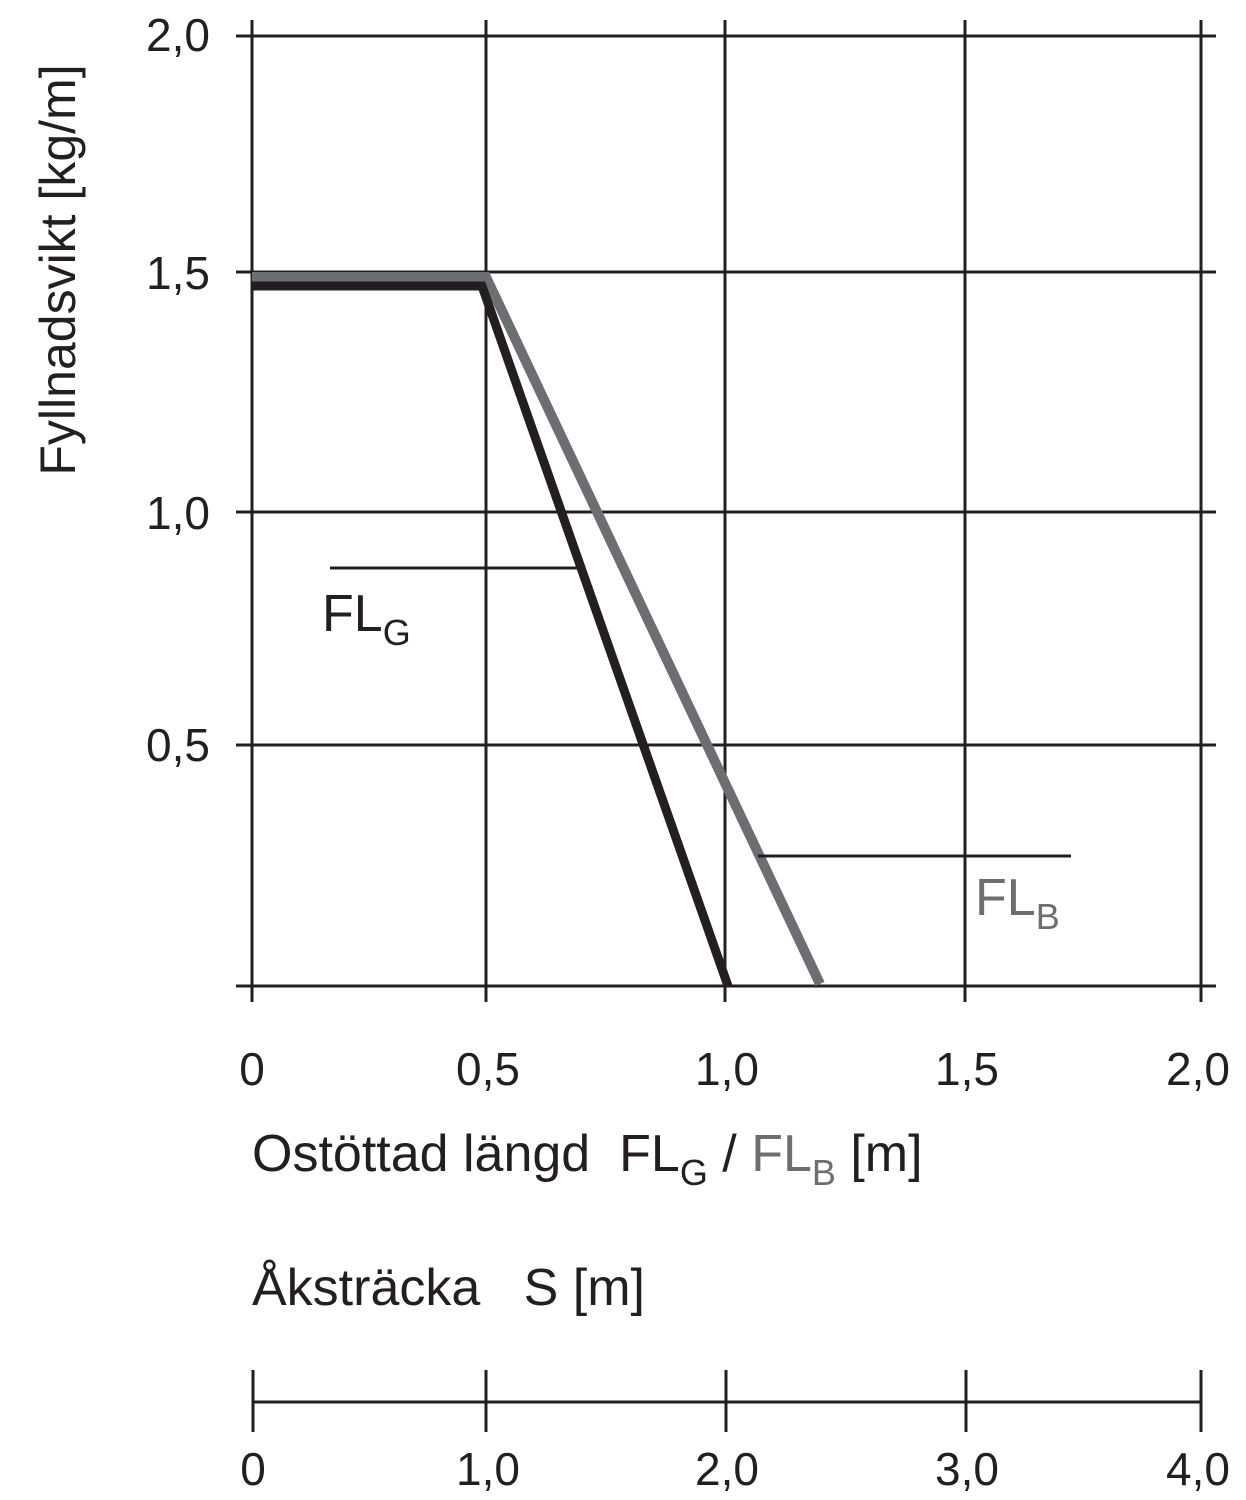 This screenshot has width=1246, height=1500. Describe the element at coordinates (178, 273) in the screenshot. I see `y-tick-label: 1,5` at that location.